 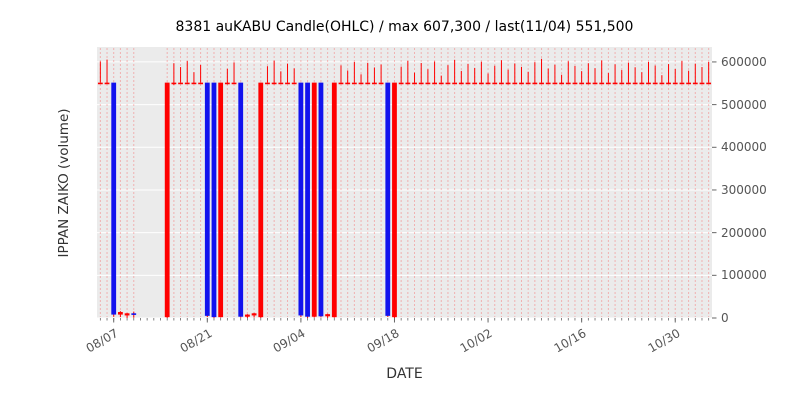 What do you see at coordinates (744, 189) in the screenshot?
I see `y-tick-label: 300000` at bounding box center [744, 189].